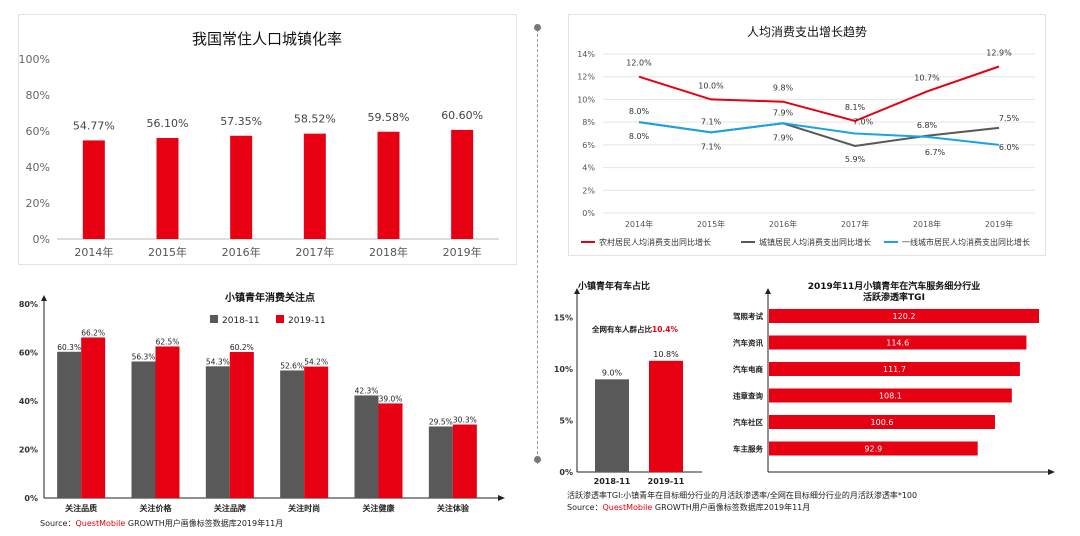 The width and height of the screenshot is (1080, 536). Describe the element at coordinates (242, 347) in the screenshot. I see `data-label: 60.2%` at that location.